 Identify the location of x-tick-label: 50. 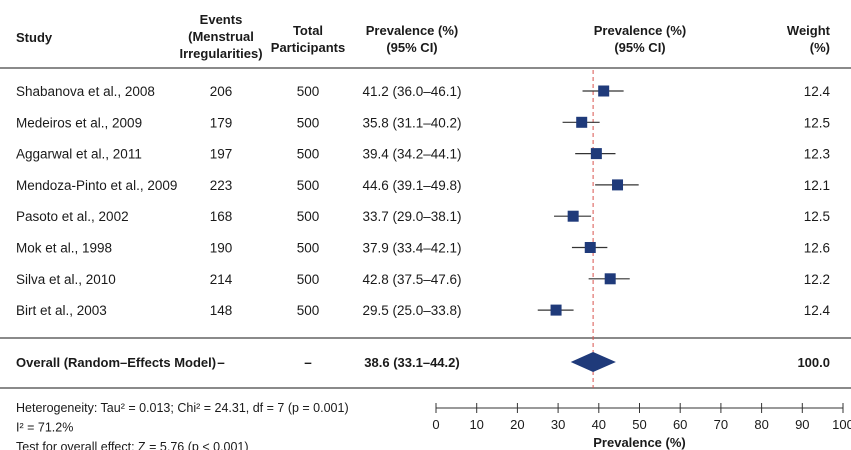
(639, 424).